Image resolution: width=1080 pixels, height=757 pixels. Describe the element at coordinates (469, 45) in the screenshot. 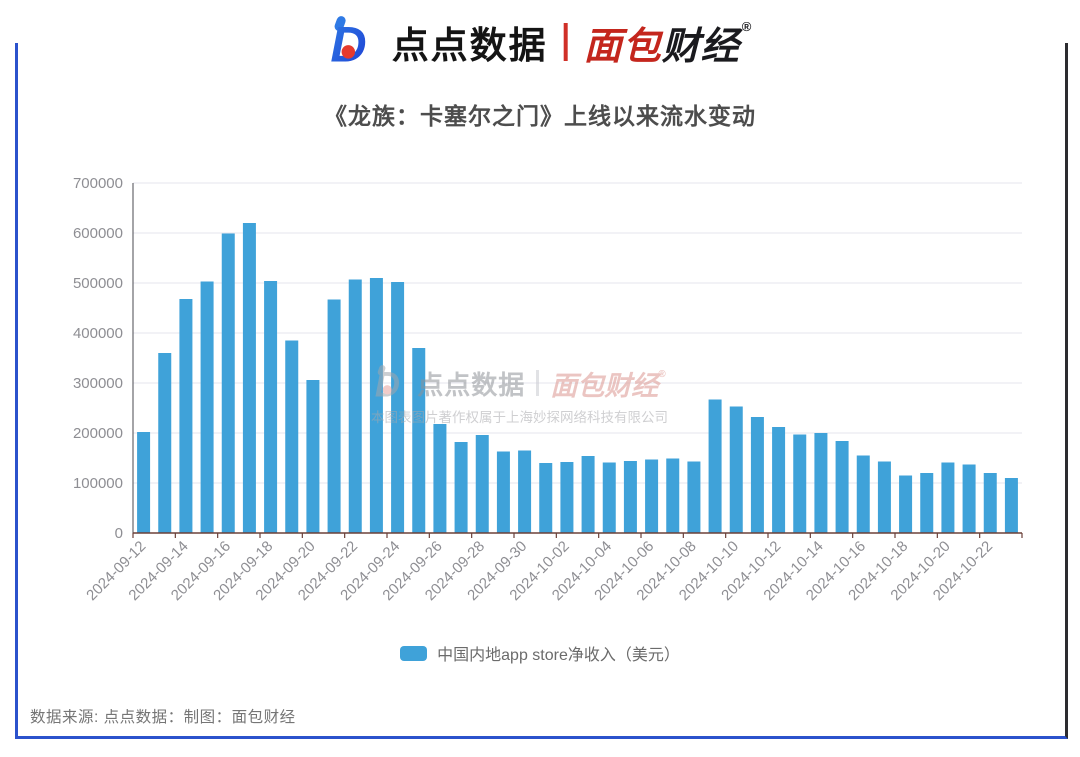

I see `brand-diandian-text: 点点数据` at that location.